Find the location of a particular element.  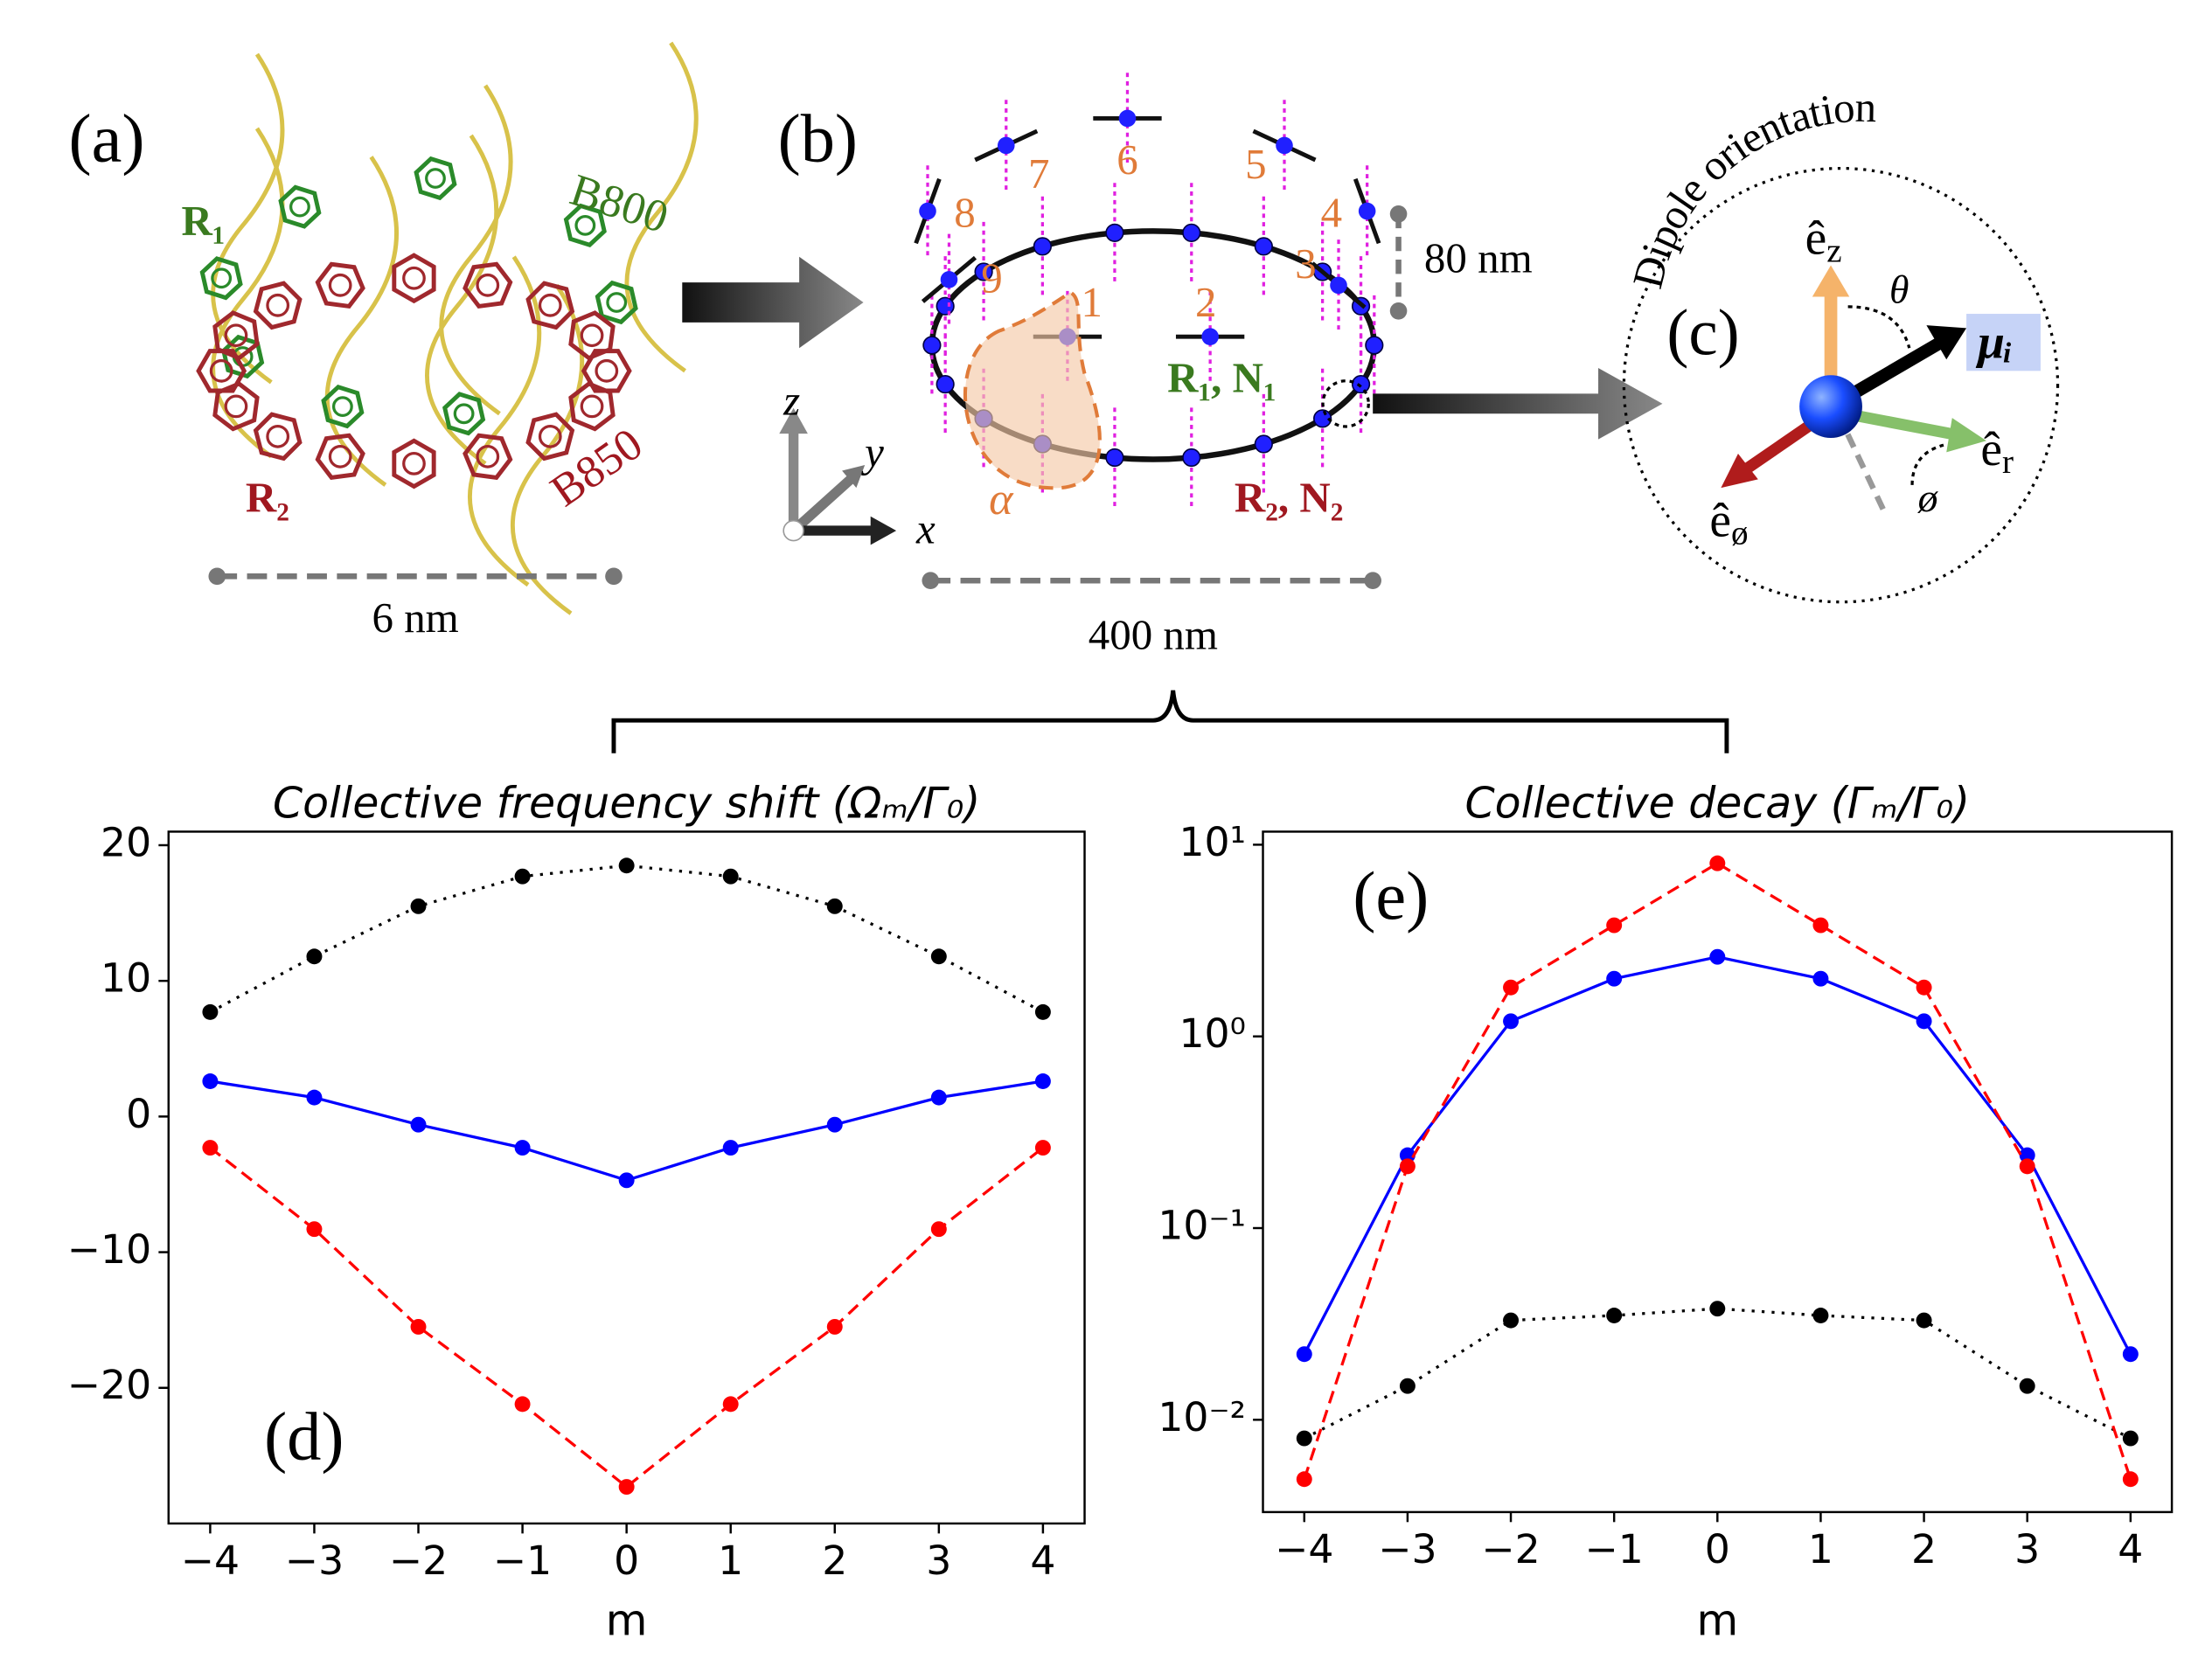

ephi-sub: ø is located at coordinates (1740, 533).